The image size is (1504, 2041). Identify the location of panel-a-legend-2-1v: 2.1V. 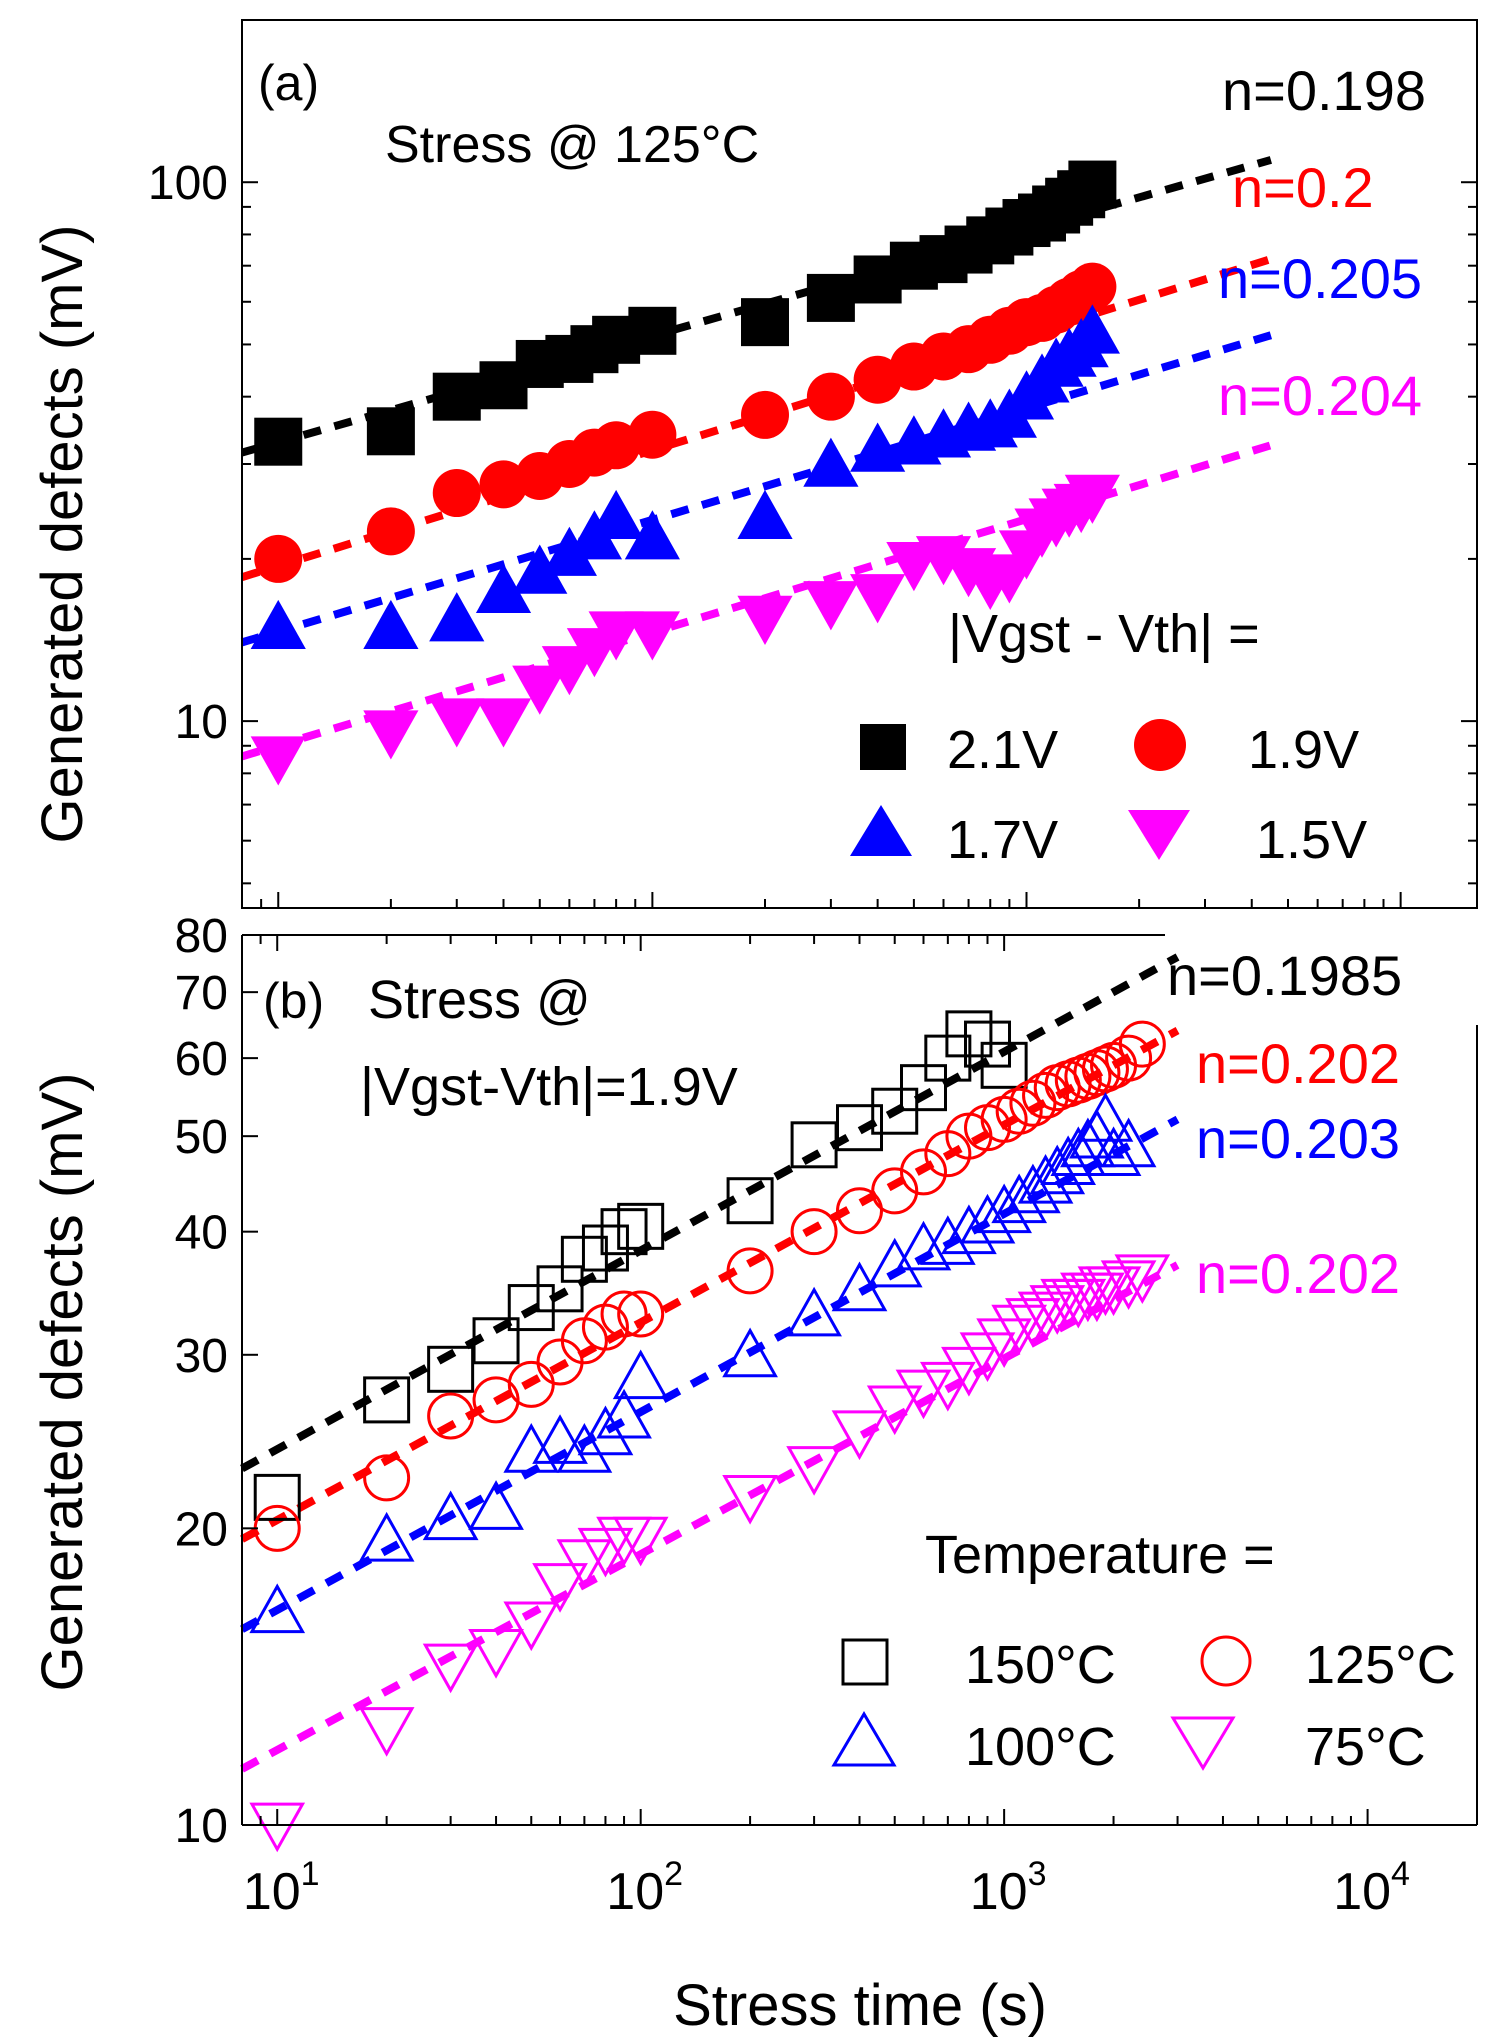
(1002, 750).